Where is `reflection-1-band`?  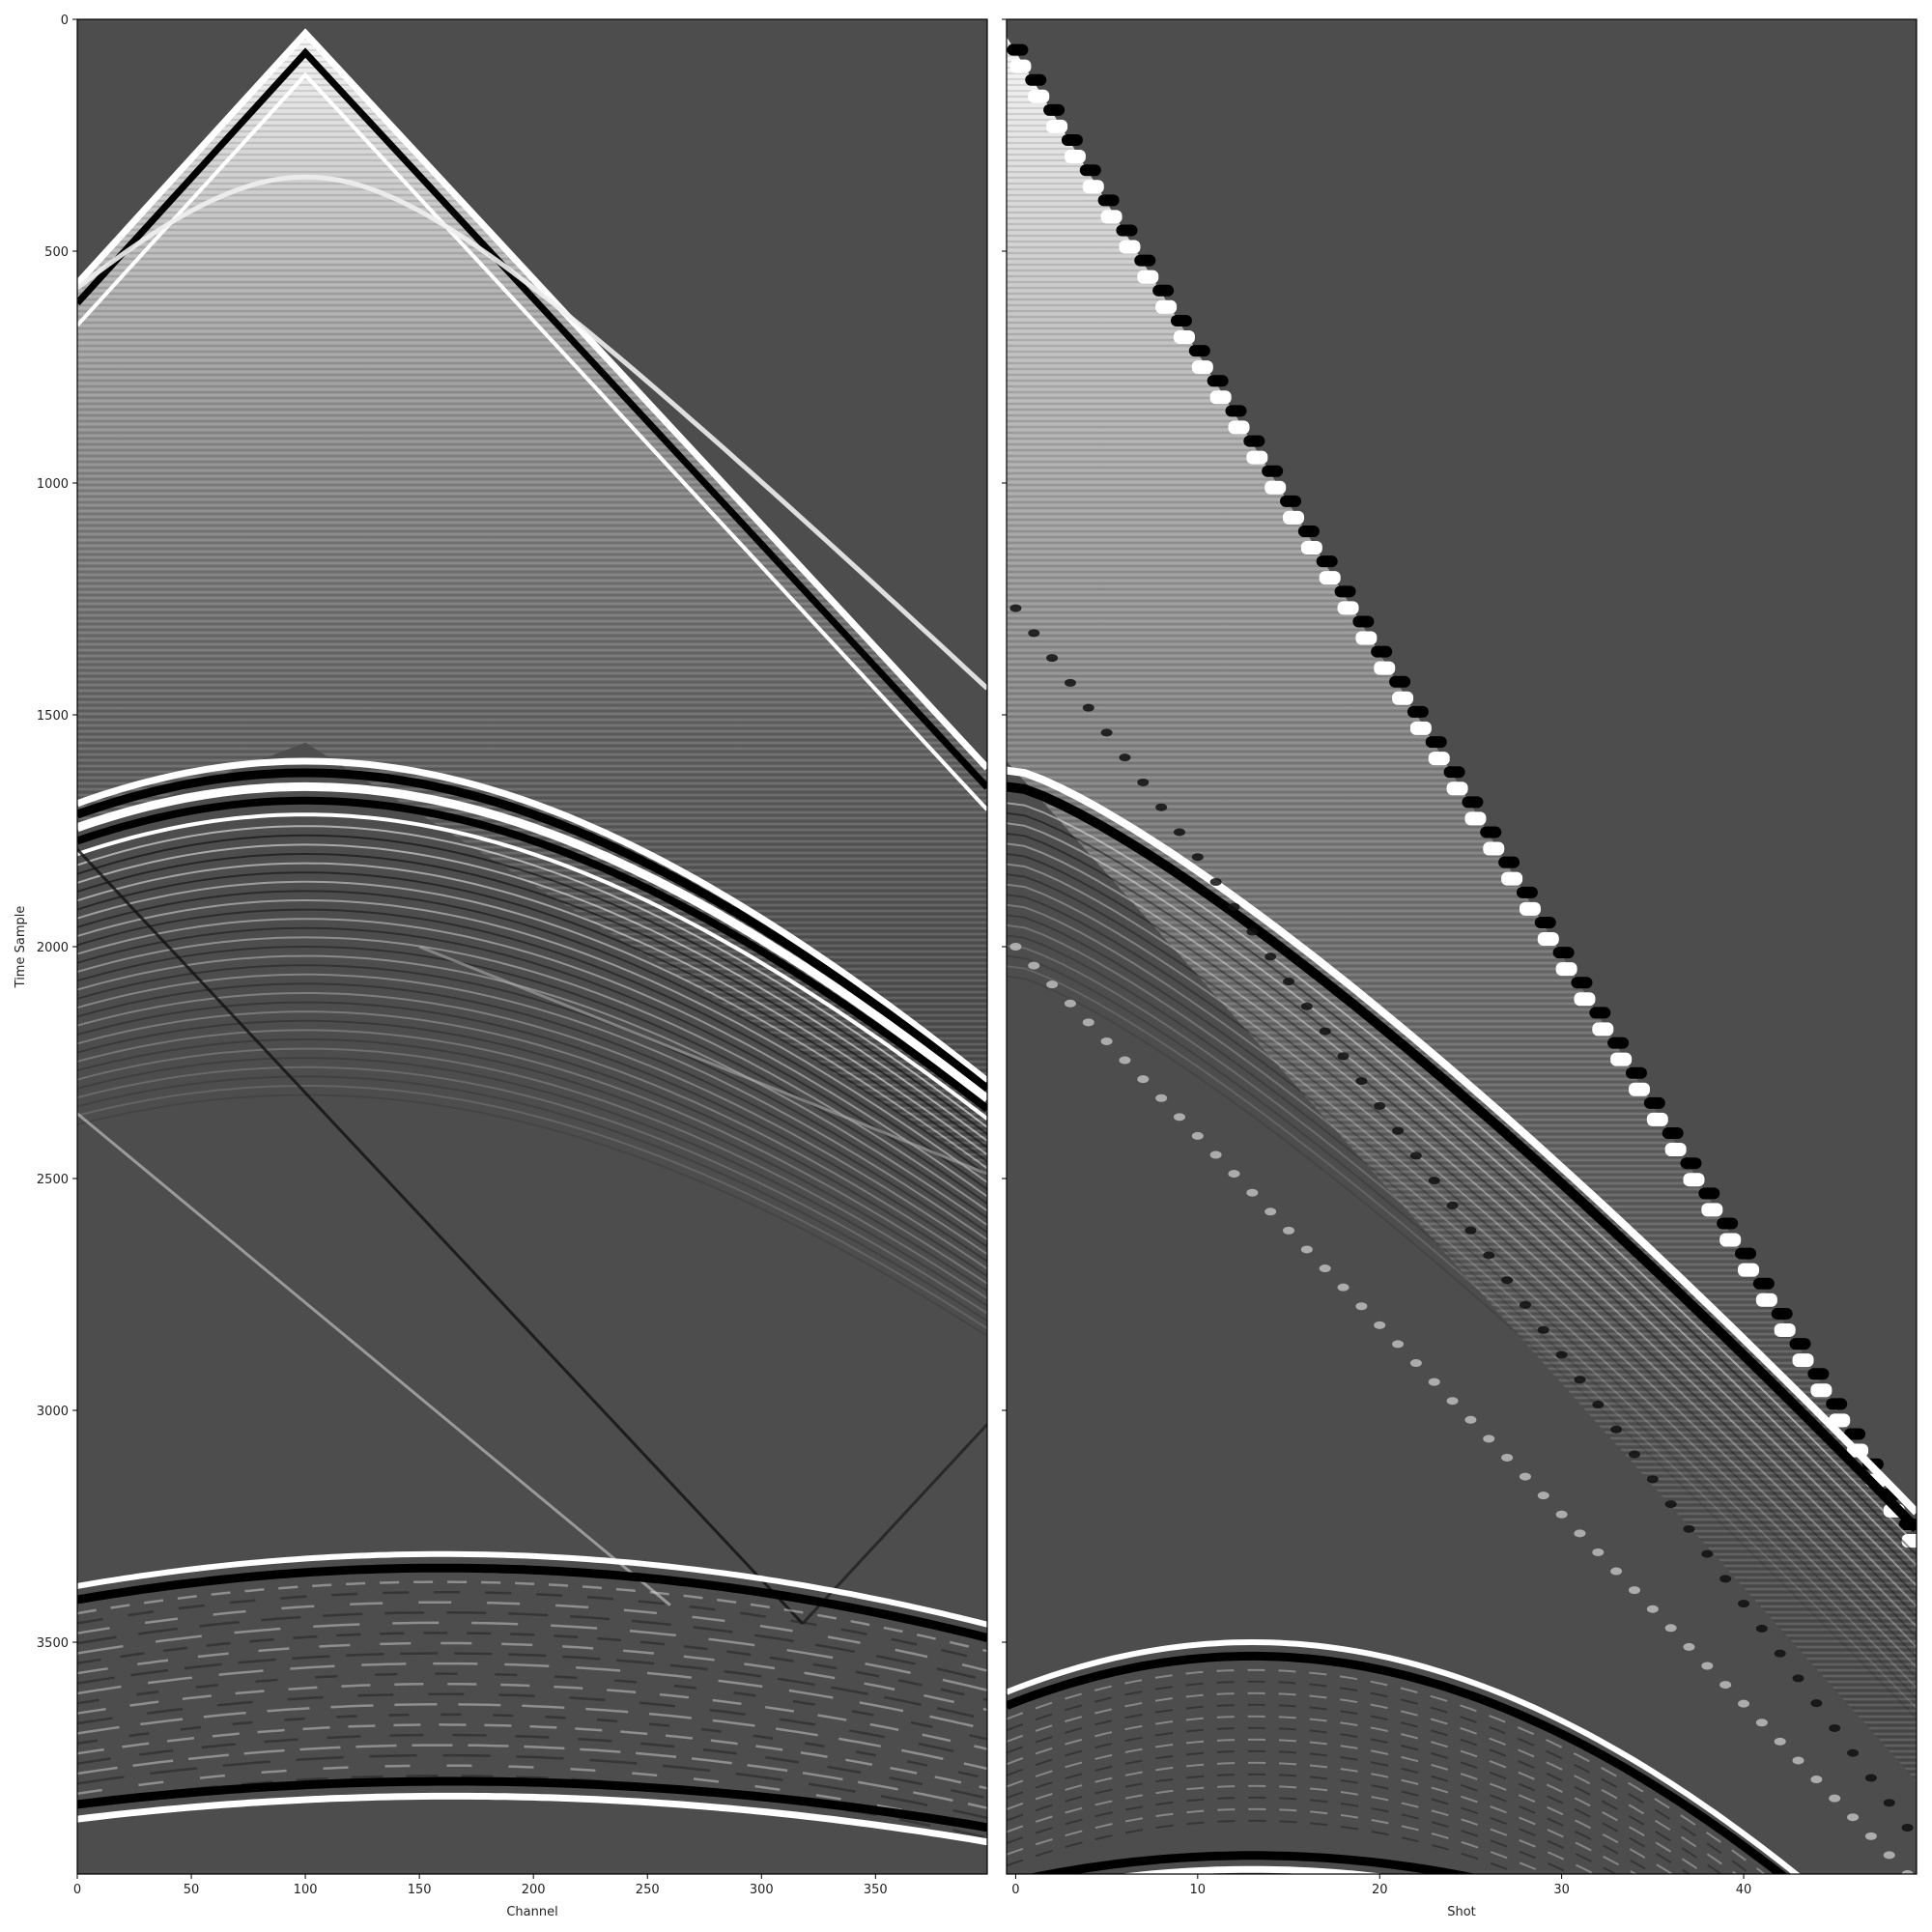
reflection-1-band is located at coordinates (532, 966).